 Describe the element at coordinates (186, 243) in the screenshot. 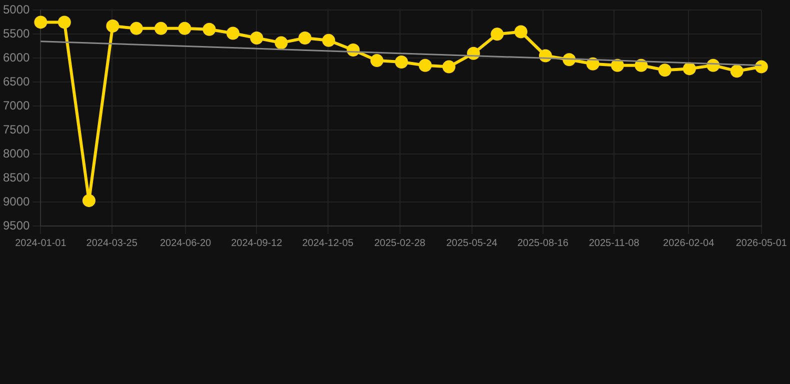

I see `x-tick-label: 2024-06-20` at that location.